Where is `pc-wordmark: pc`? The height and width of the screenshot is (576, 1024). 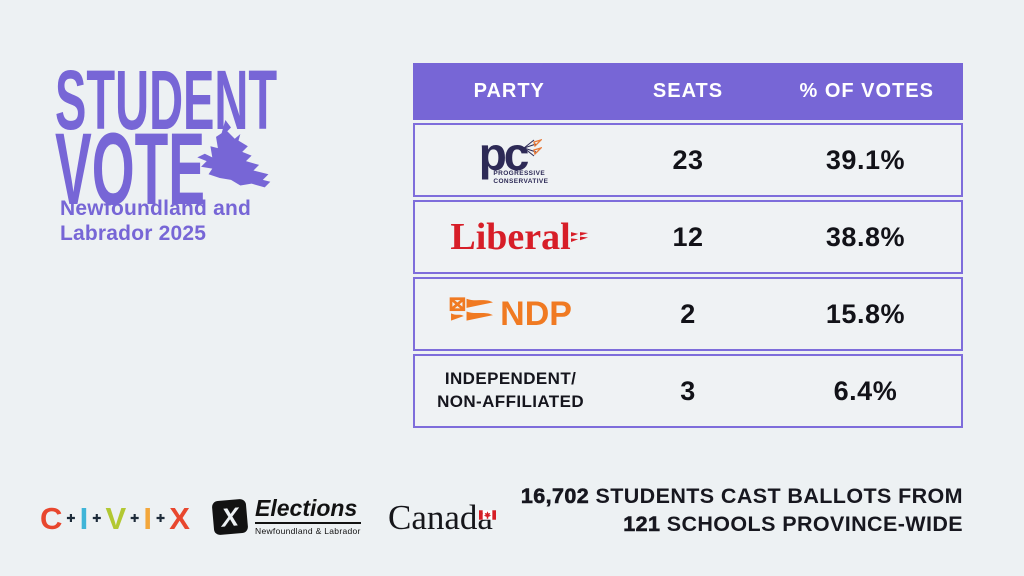
pc-wordmark: pc is located at coordinates (504, 154).